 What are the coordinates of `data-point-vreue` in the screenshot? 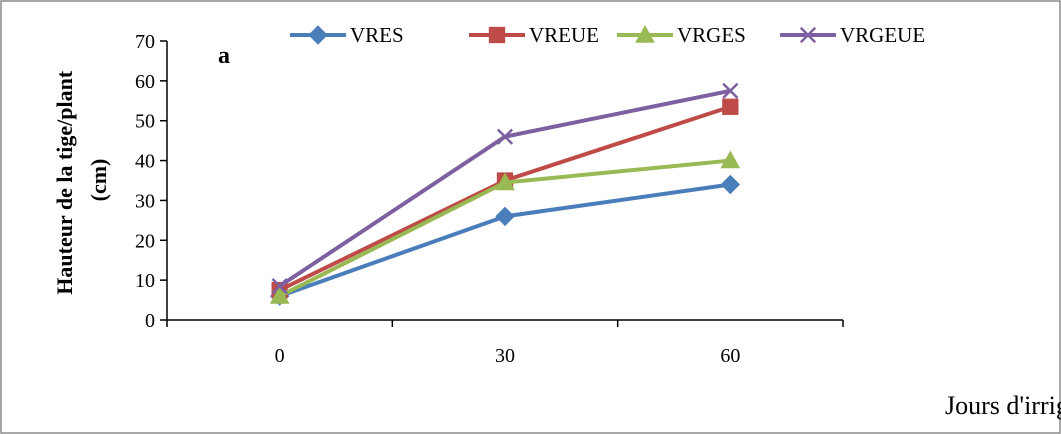 It's located at (730, 106).